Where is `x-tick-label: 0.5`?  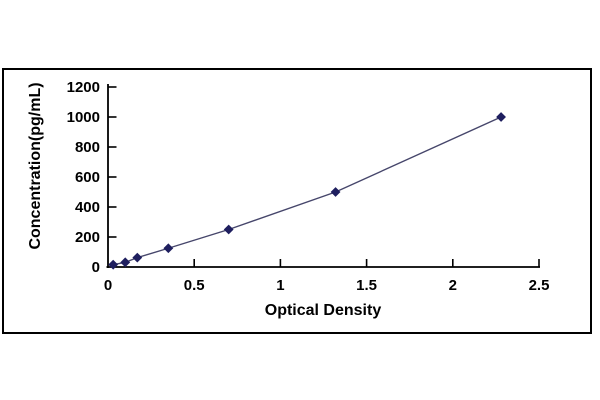
x-tick-label: 0.5 is located at coordinates (194, 285).